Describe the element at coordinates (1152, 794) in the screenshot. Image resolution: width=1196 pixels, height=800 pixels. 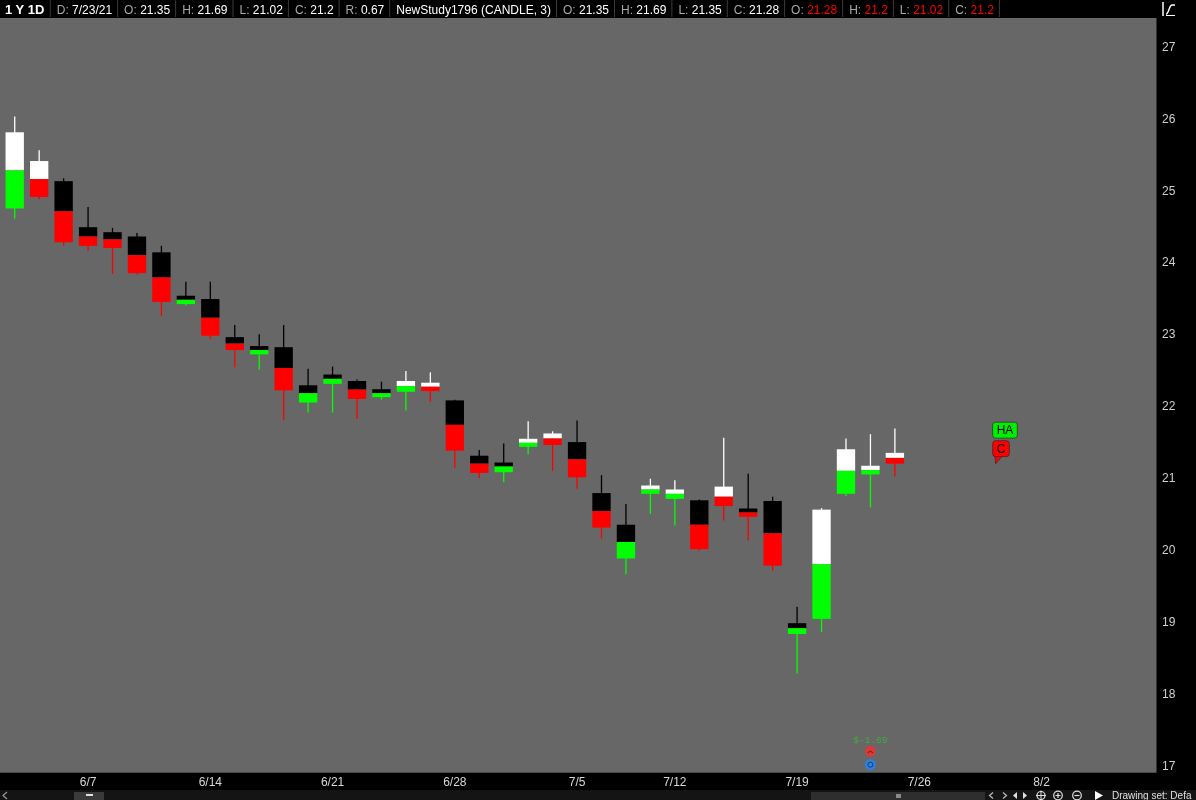
I see `text: Drawing set: Defa` at that location.